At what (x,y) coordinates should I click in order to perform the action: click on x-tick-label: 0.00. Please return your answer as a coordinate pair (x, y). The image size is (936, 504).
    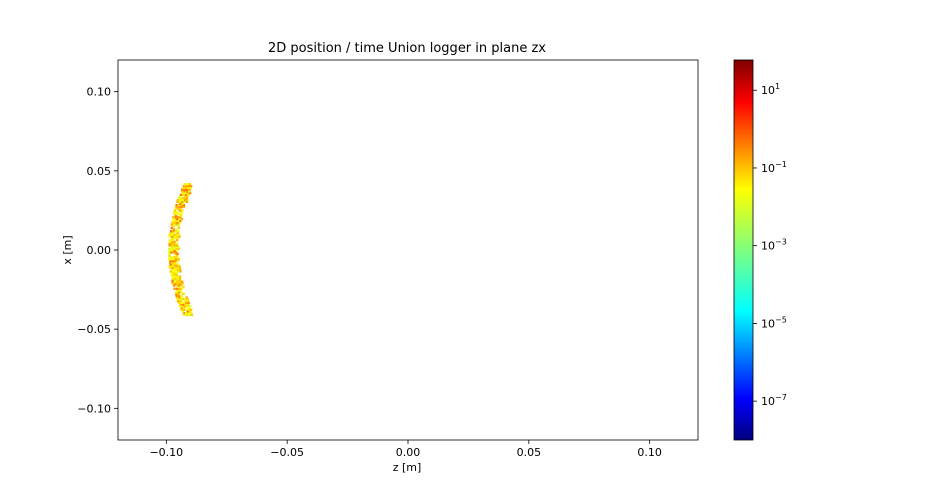
    Looking at the image, I should click on (408, 452).